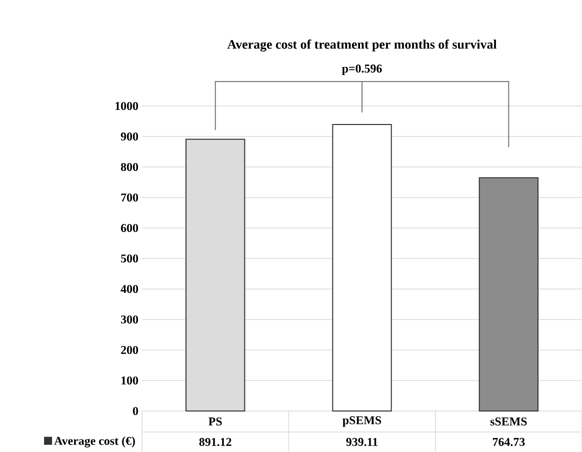 This screenshot has width=582, height=452. What do you see at coordinates (127, 106) in the screenshot?
I see `y-tick-label: 1000` at bounding box center [127, 106].